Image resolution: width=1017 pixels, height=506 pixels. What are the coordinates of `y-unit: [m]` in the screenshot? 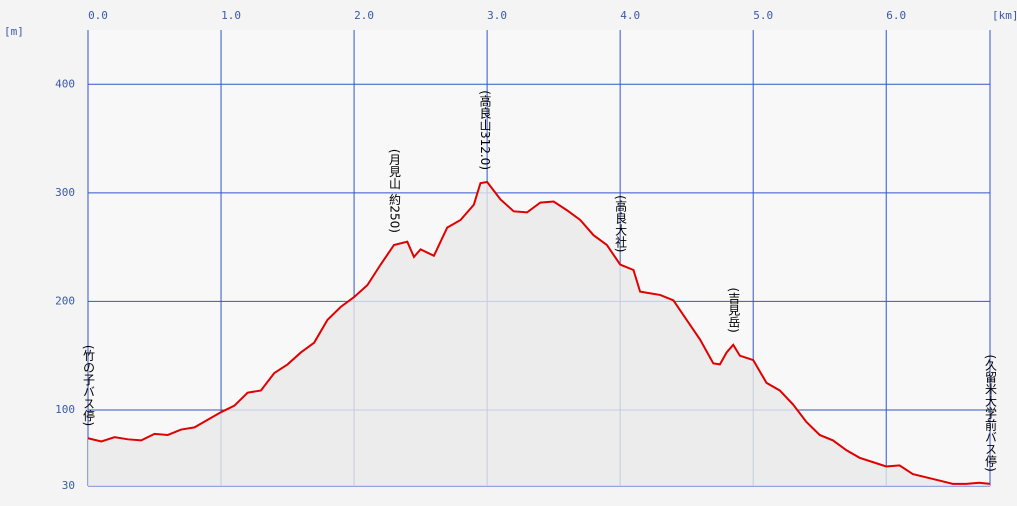 It's located at (14, 31).